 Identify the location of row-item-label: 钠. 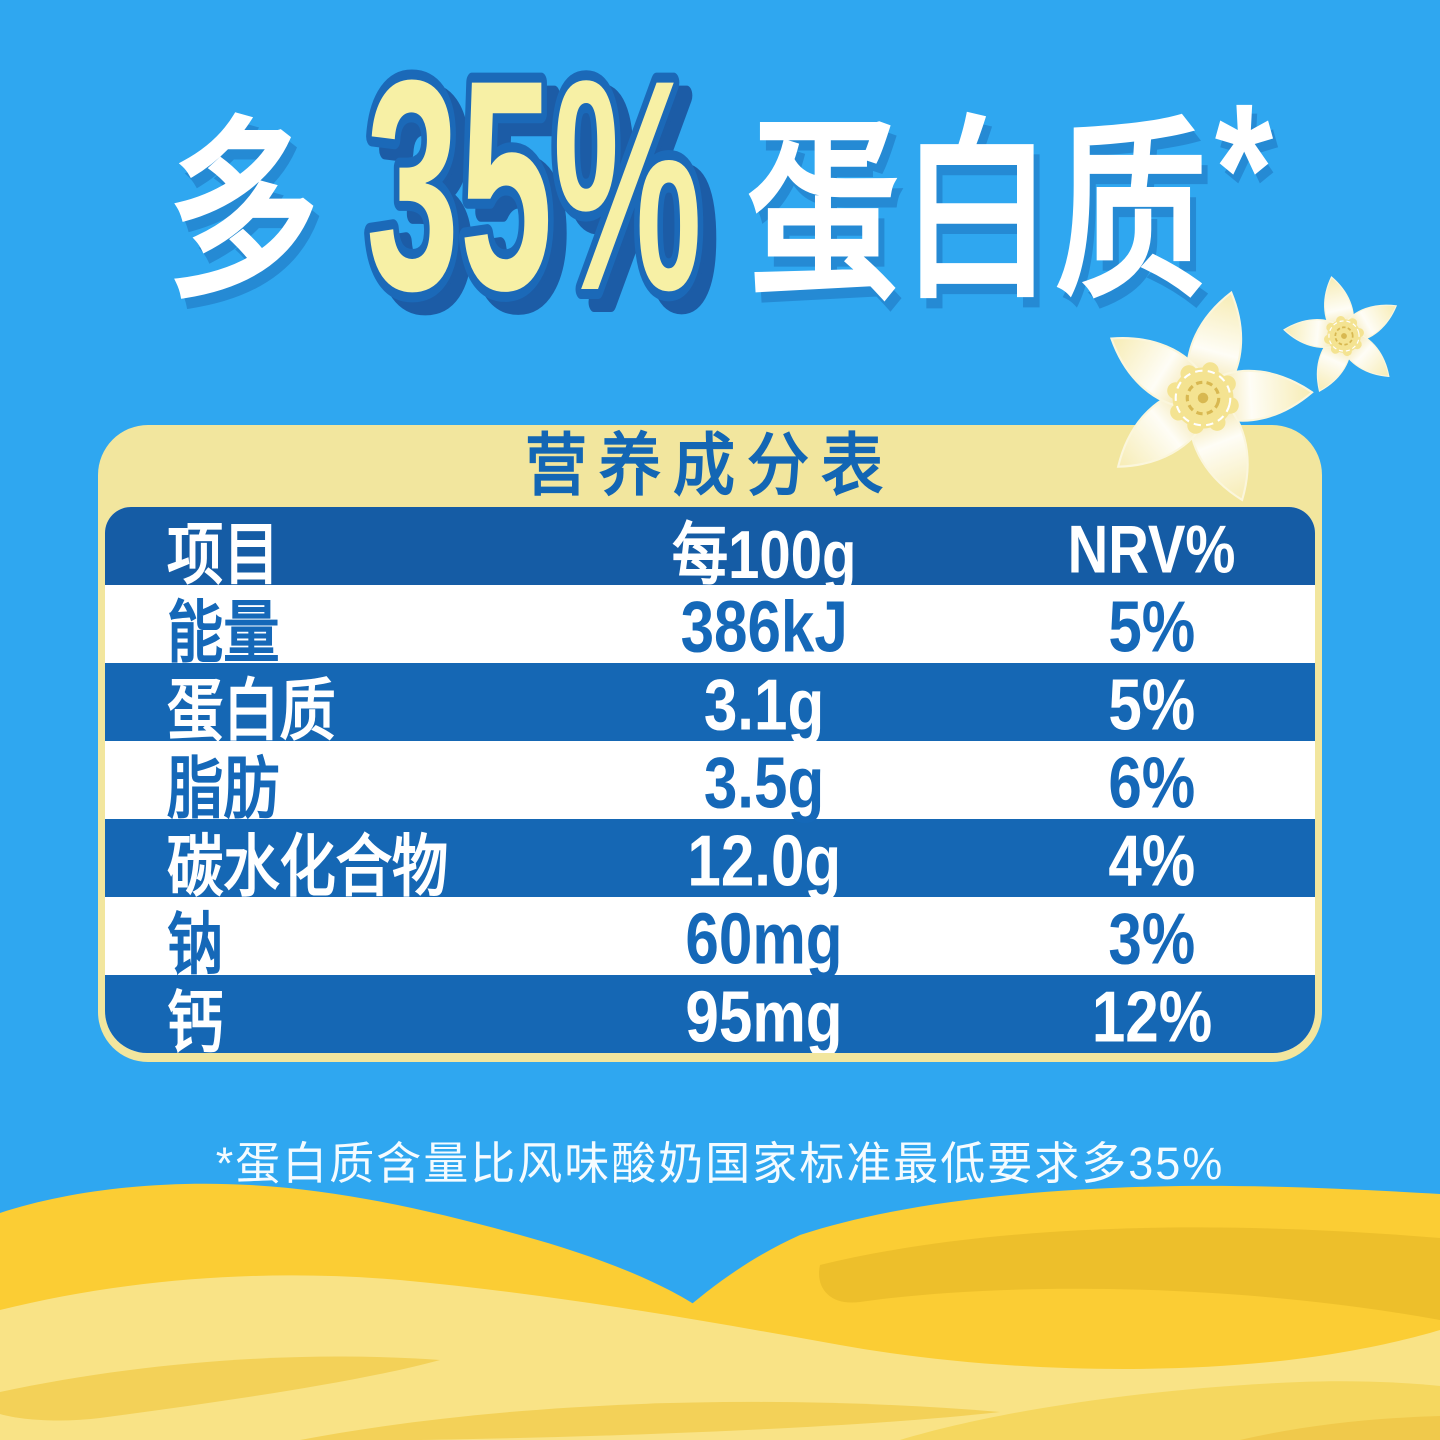
(195, 945).